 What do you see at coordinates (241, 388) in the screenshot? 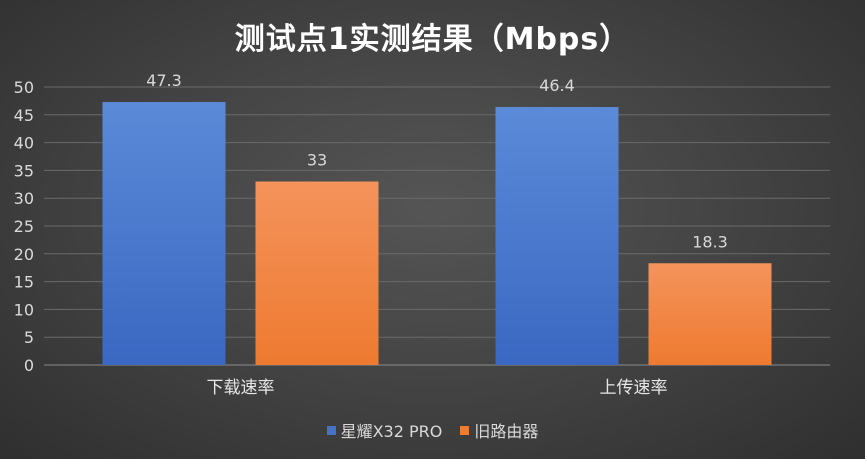
I see `x-category-label: 下载速率` at bounding box center [241, 388].